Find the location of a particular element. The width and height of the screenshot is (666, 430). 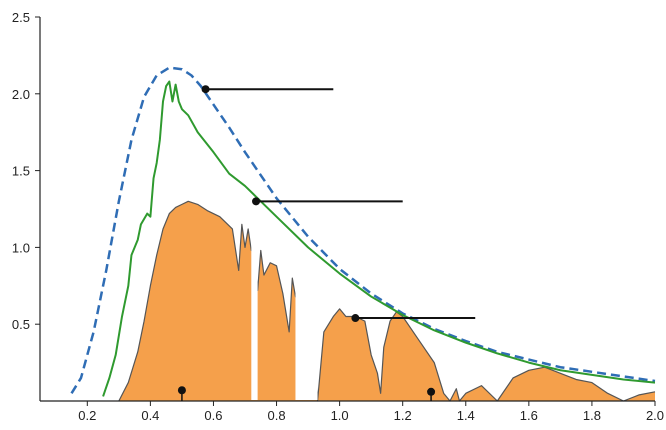

y-tick-label: 1.0 is located at coordinates (21, 247).